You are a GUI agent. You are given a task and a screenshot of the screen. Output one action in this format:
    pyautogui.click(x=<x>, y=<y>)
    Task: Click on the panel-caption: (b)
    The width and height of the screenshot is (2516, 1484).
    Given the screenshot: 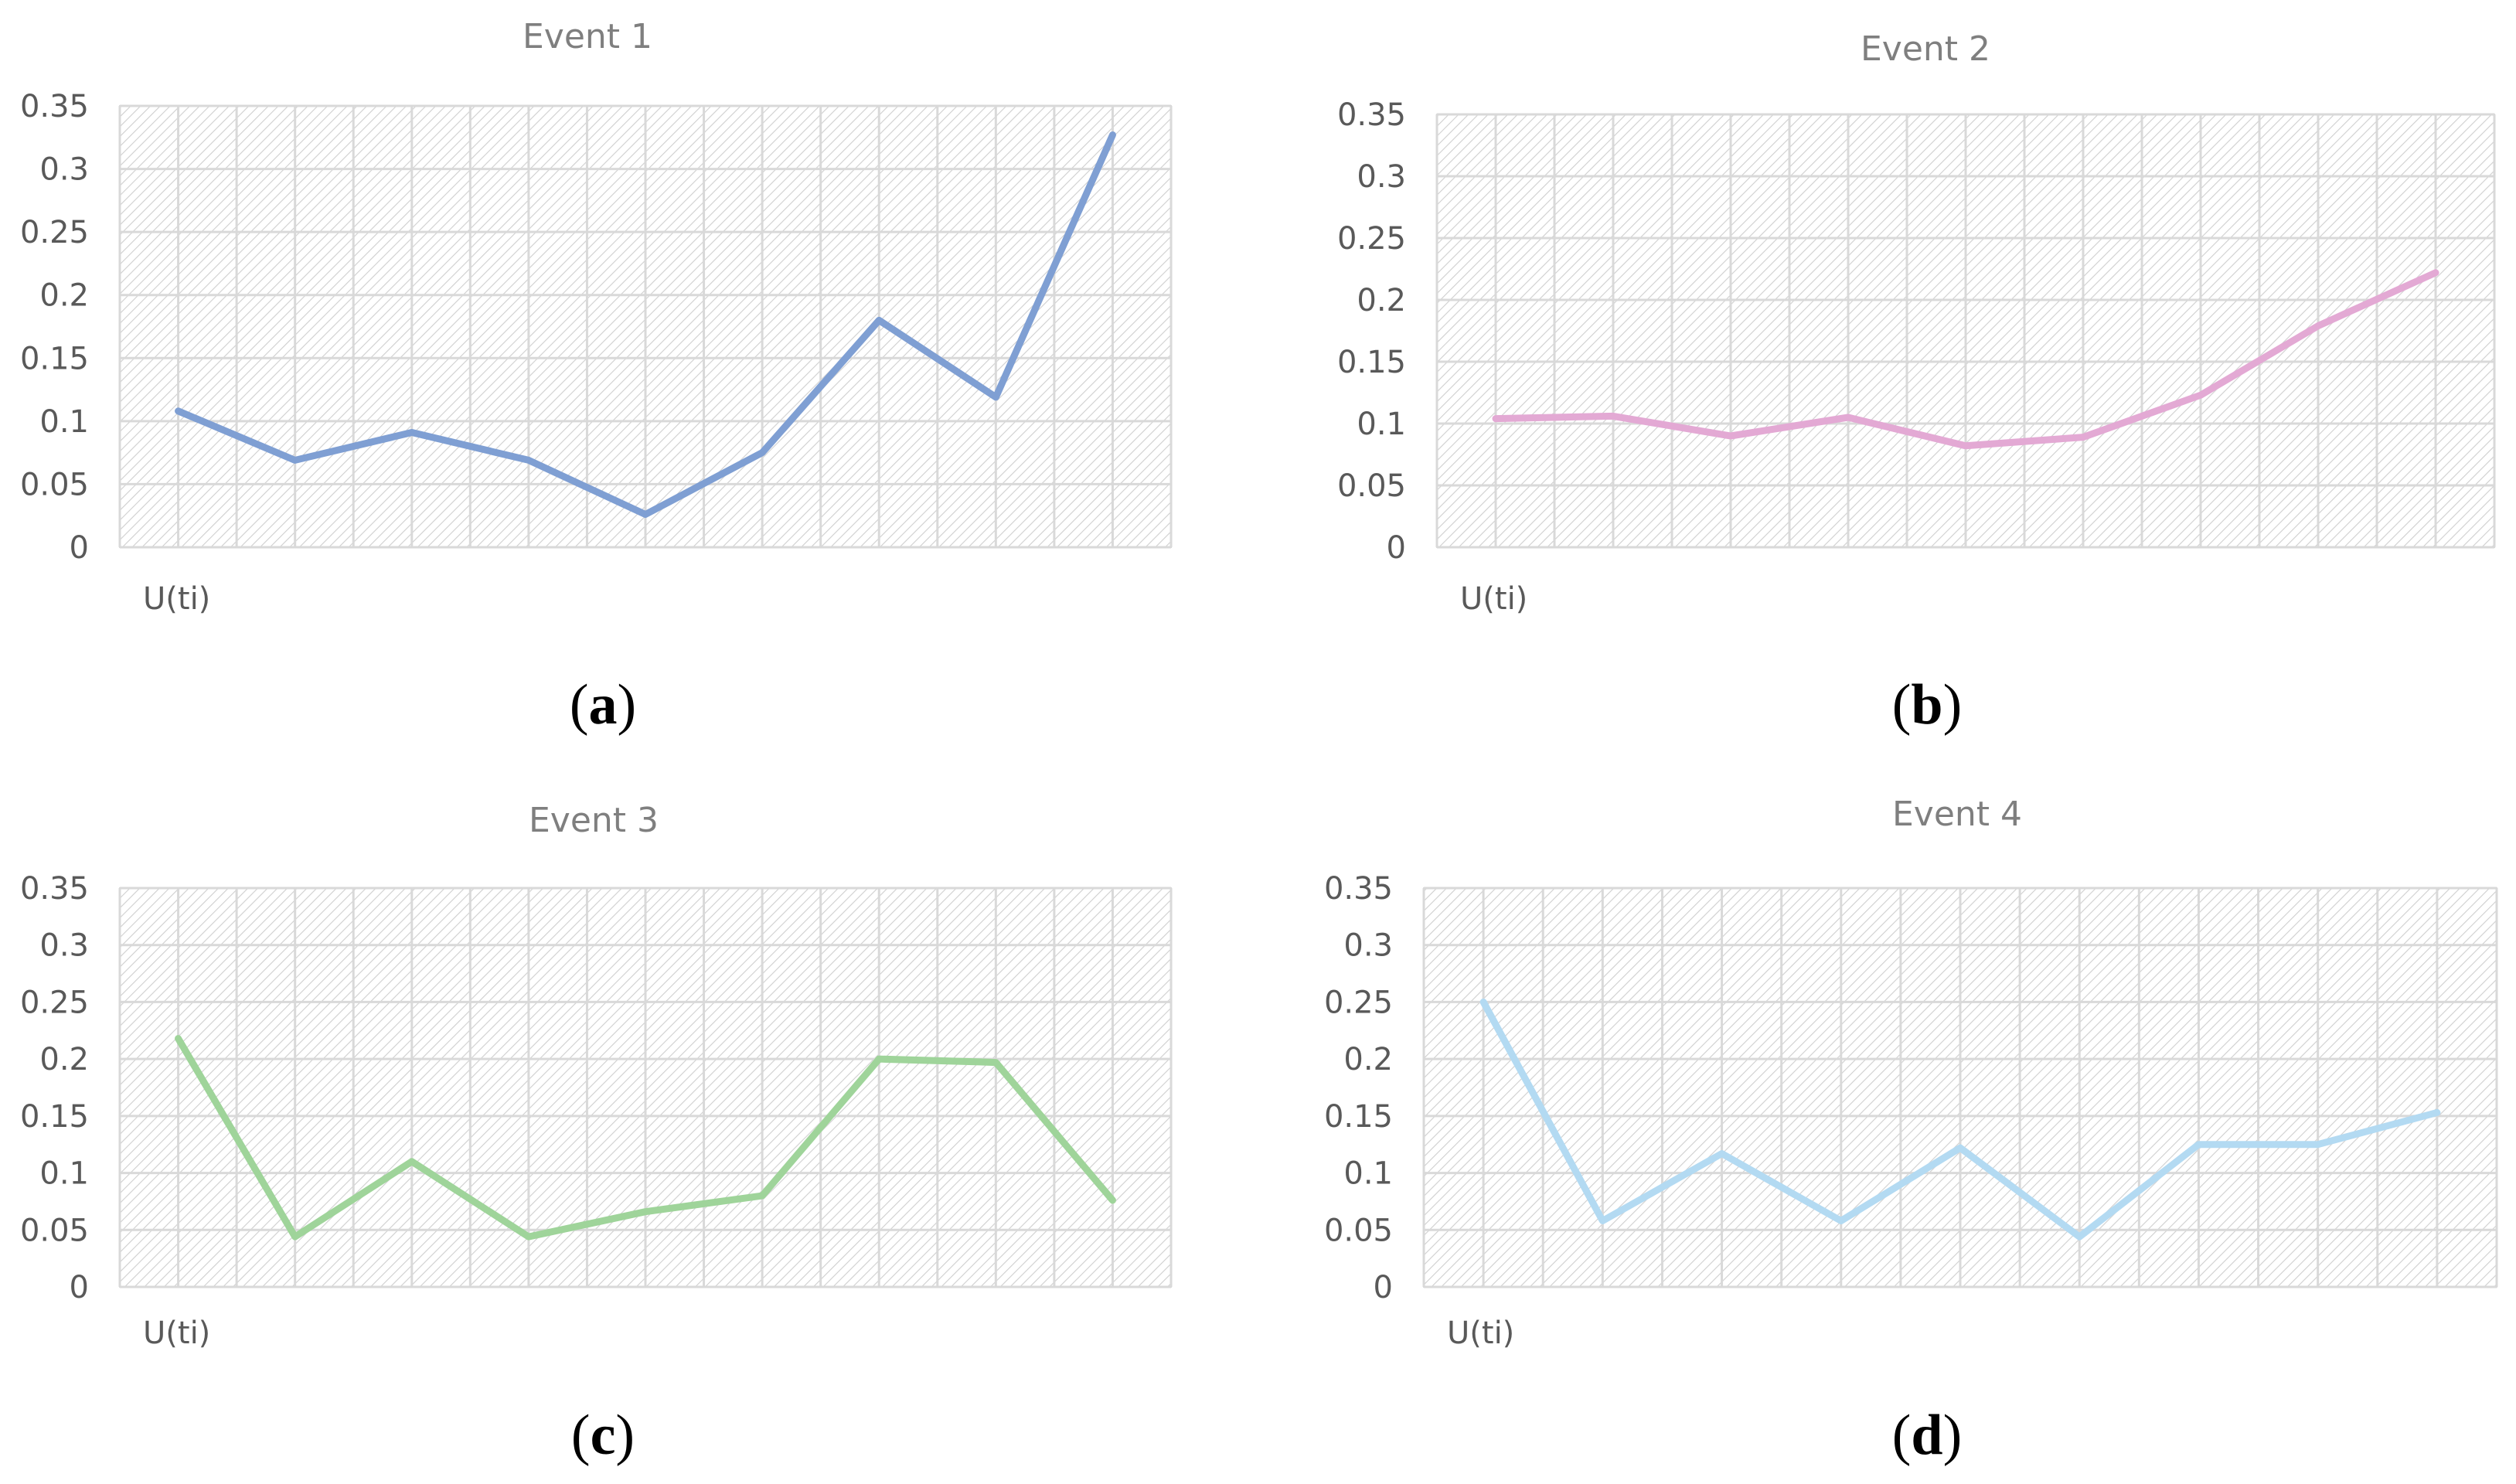 What is the action you would take?
    pyautogui.click(x=1927, y=705)
    